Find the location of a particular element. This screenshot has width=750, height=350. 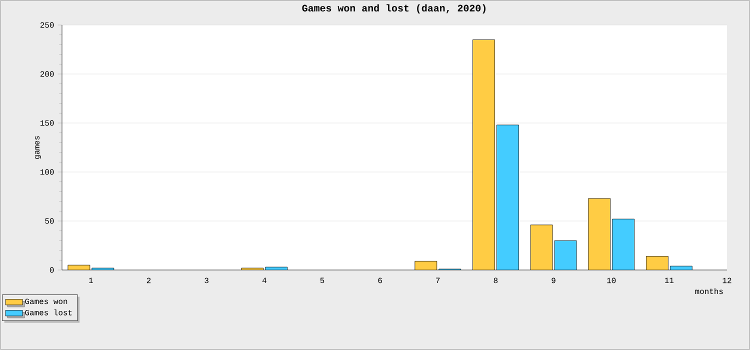

chart-title: Games won and lost (daan, 2020) is located at coordinates (394, 9).